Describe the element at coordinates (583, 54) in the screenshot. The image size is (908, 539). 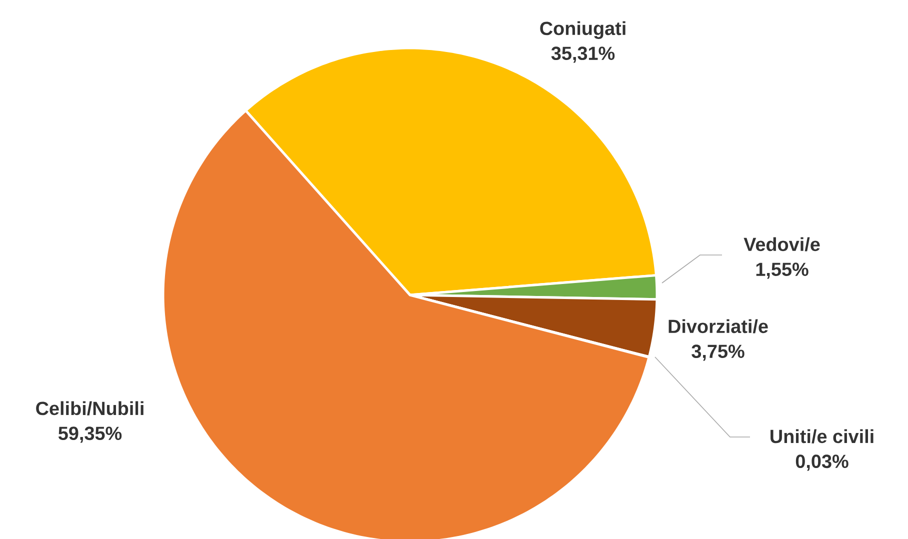
I see `data-label: 35,31%` at that location.